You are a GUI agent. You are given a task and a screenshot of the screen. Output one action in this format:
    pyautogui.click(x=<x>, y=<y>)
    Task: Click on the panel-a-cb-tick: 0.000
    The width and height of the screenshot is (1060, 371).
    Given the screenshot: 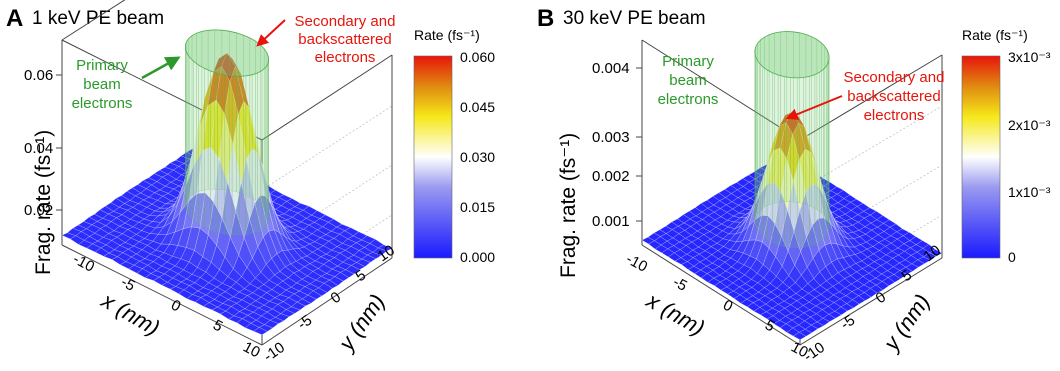 What is the action you would take?
    pyautogui.click(x=477, y=257)
    